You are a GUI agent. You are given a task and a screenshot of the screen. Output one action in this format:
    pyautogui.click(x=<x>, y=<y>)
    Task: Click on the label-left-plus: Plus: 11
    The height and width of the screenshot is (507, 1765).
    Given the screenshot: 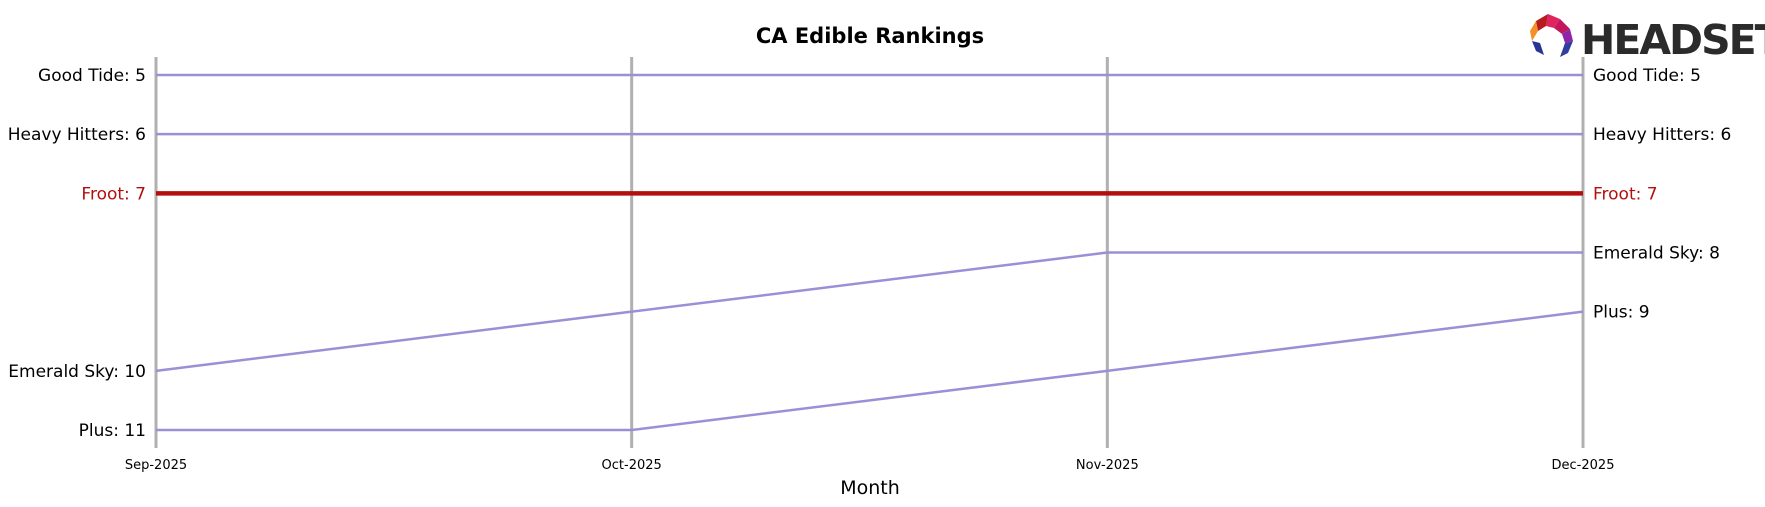 What is the action you would take?
    pyautogui.click(x=112, y=431)
    